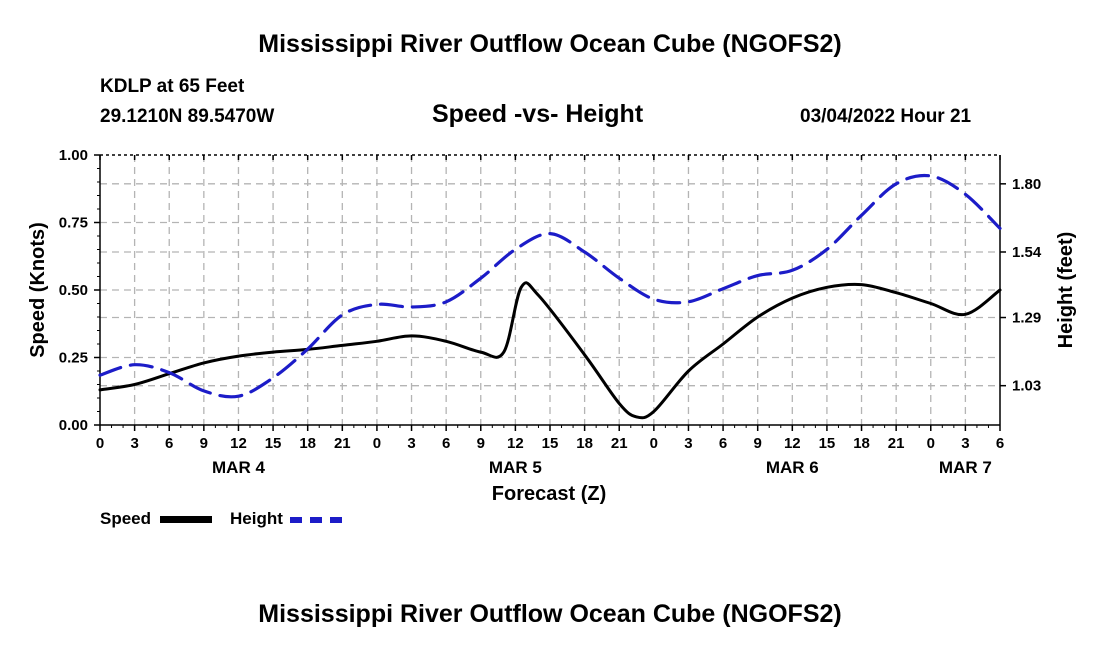  I want to click on day-label: MAR 5, so click(515, 467).